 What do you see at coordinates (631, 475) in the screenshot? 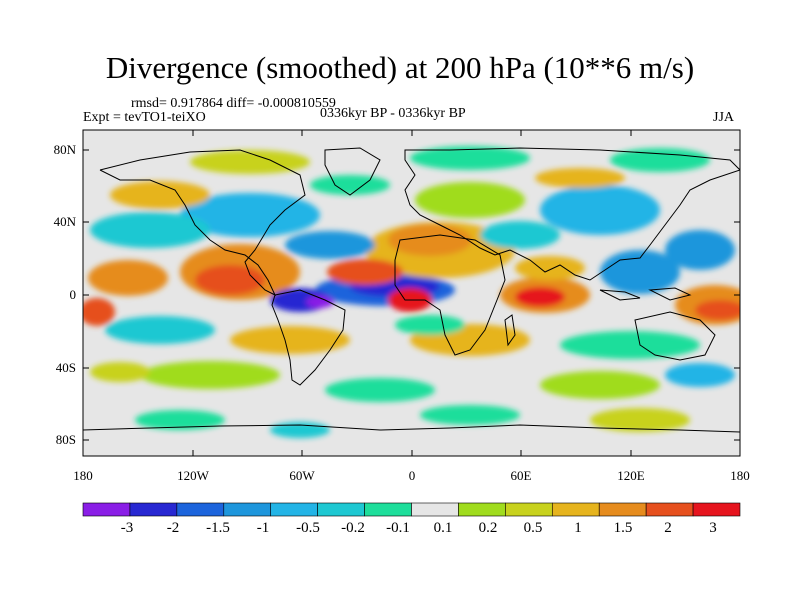
I see `xtick-120e: 120E` at bounding box center [631, 475].